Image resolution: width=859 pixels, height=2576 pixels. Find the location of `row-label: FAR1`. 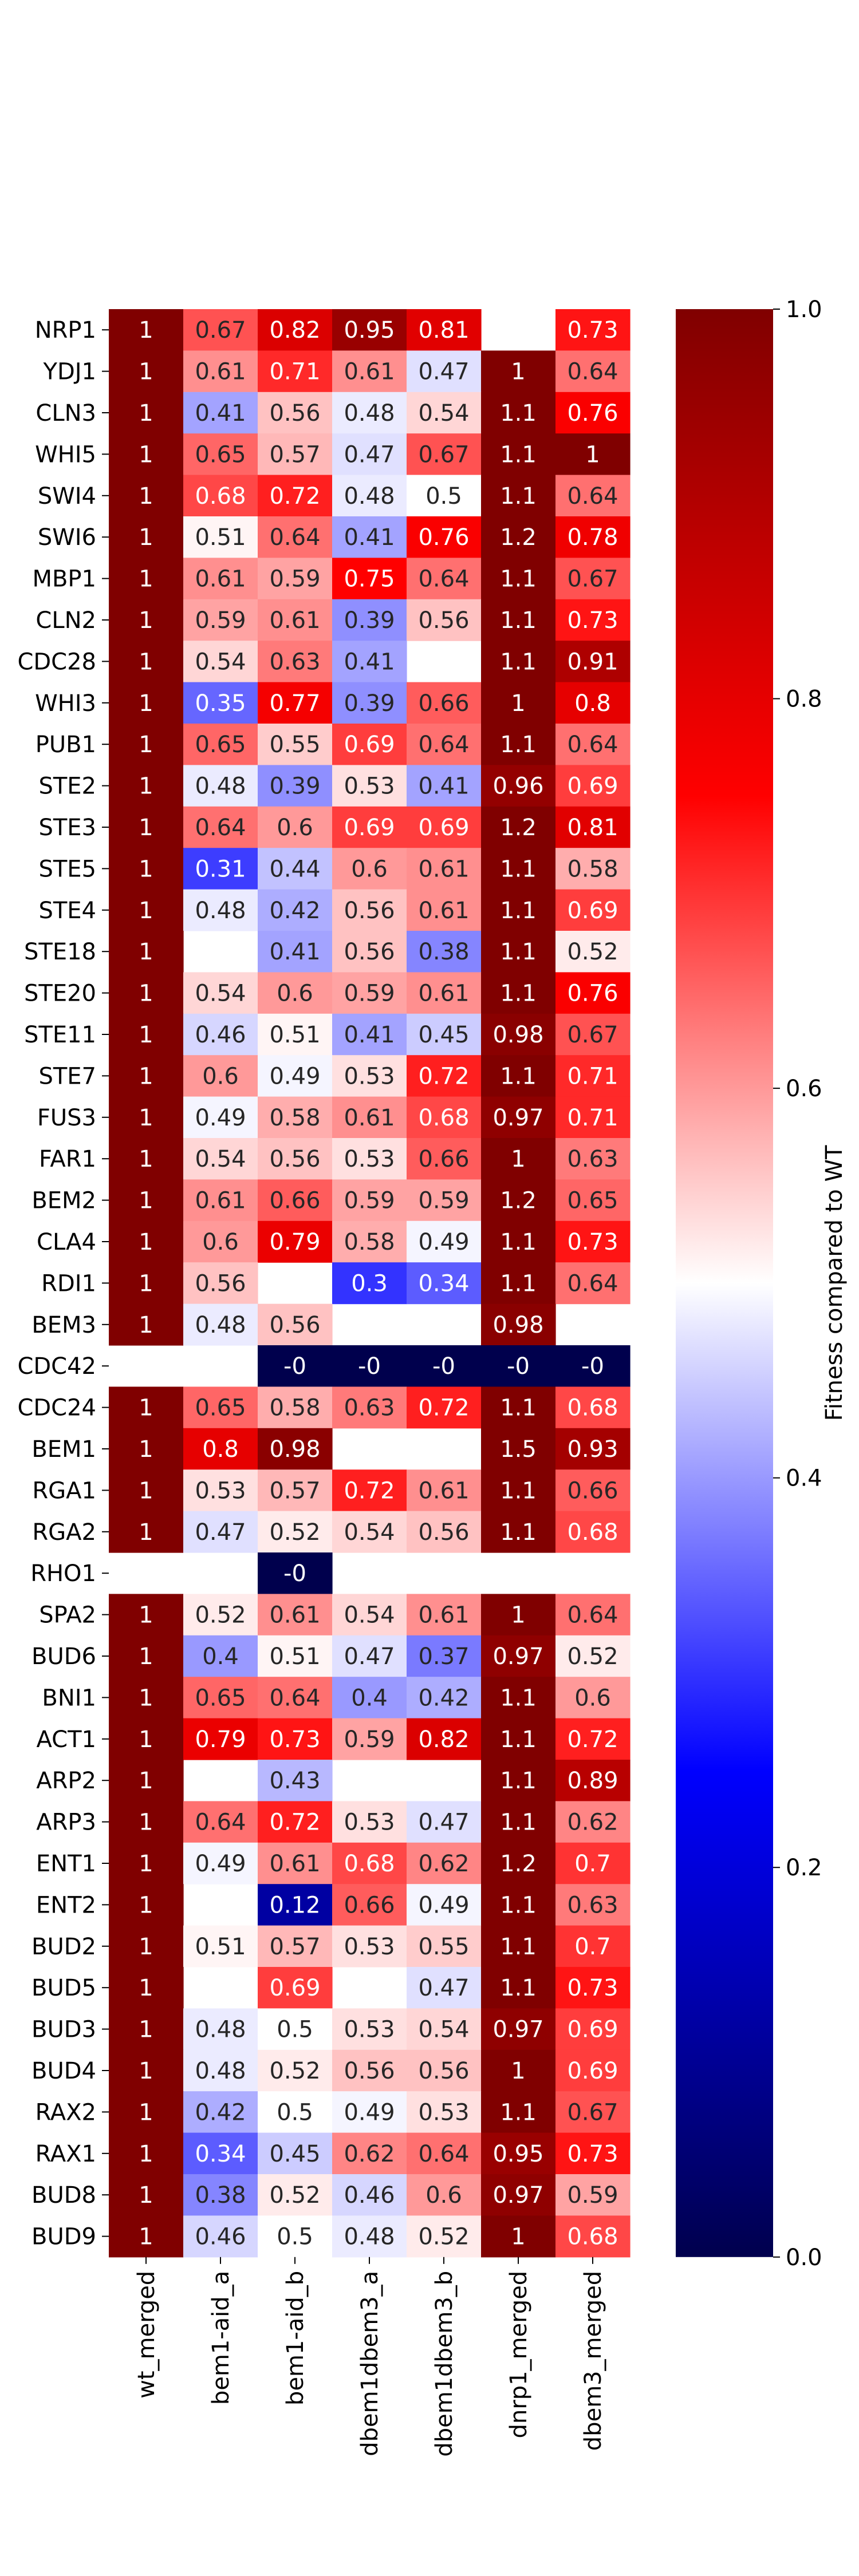

row-label: FAR1 is located at coordinates (67, 1159).